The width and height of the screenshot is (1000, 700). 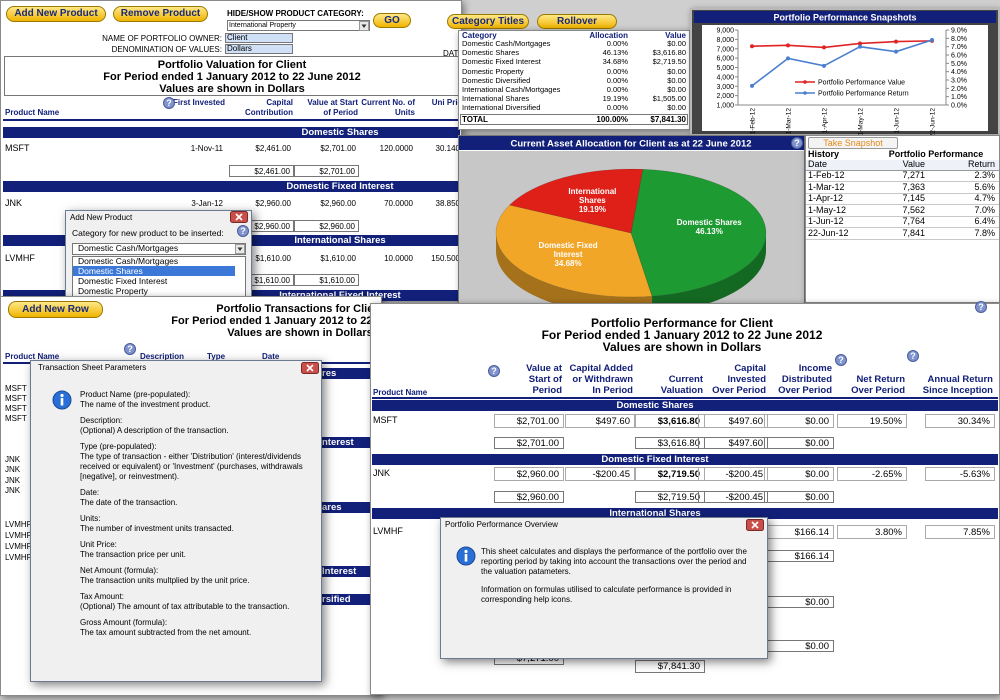 What do you see at coordinates (537, 443) in the screenshot?
I see `subtotal-value: $2,701.00` at bounding box center [537, 443].